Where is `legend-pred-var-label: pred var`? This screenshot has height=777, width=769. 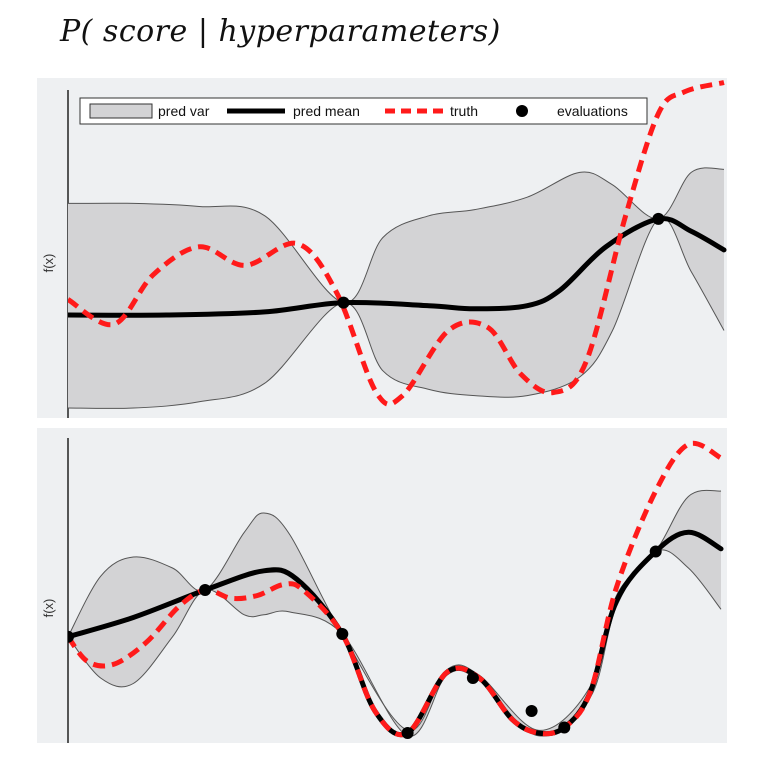 legend-pred-var-label: pred var is located at coordinates (184, 111).